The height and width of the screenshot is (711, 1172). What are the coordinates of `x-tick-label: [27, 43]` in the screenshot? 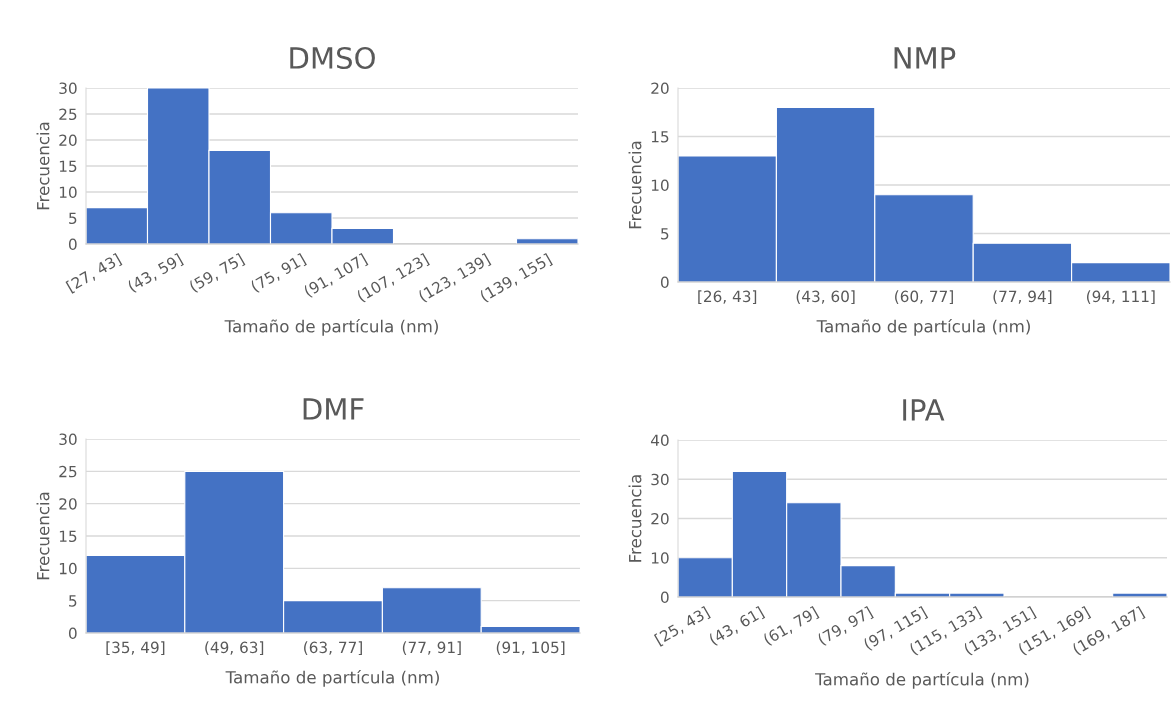 It's located at (94, 273).